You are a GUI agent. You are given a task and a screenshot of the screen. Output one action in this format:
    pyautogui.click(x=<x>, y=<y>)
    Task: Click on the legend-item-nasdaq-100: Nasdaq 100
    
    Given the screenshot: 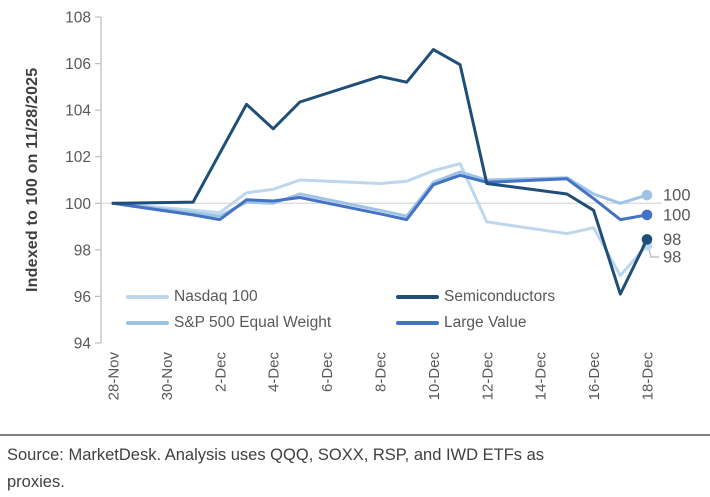 What is the action you would take?
    pyautogui.click(x=192, y=297)
    